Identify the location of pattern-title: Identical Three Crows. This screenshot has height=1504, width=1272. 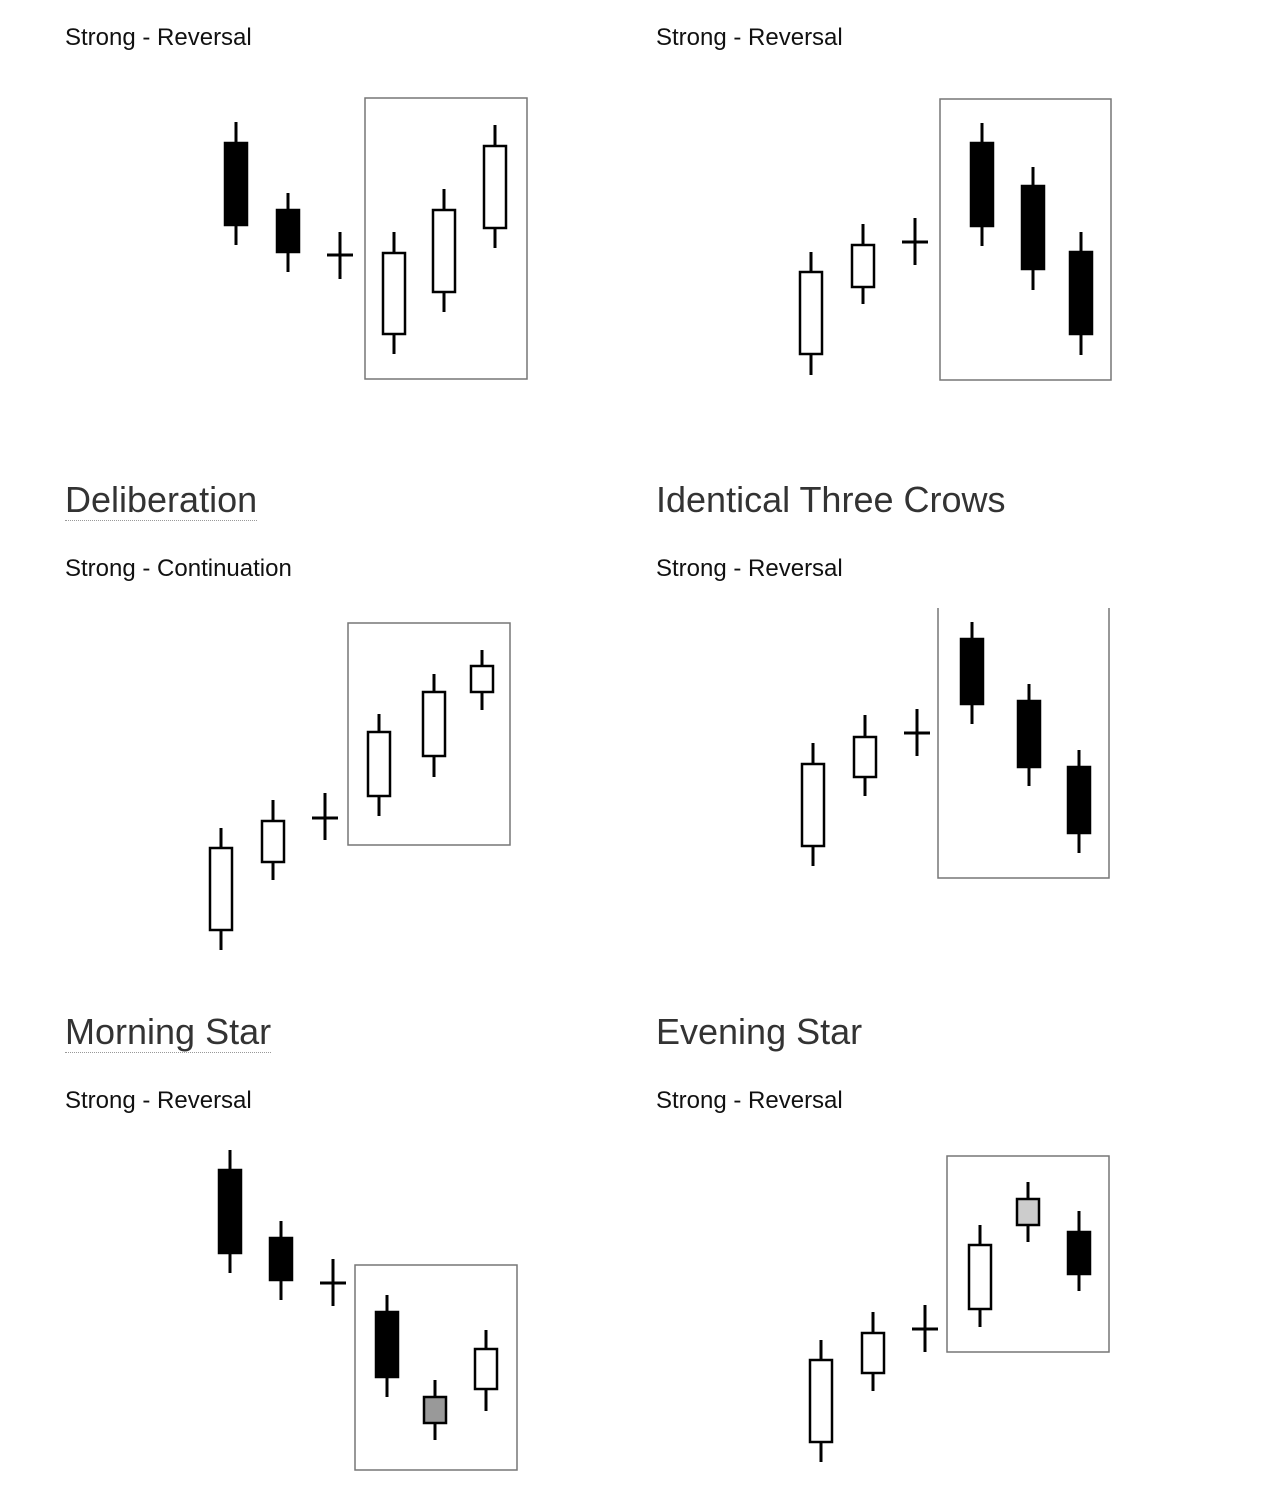
(831, 499).